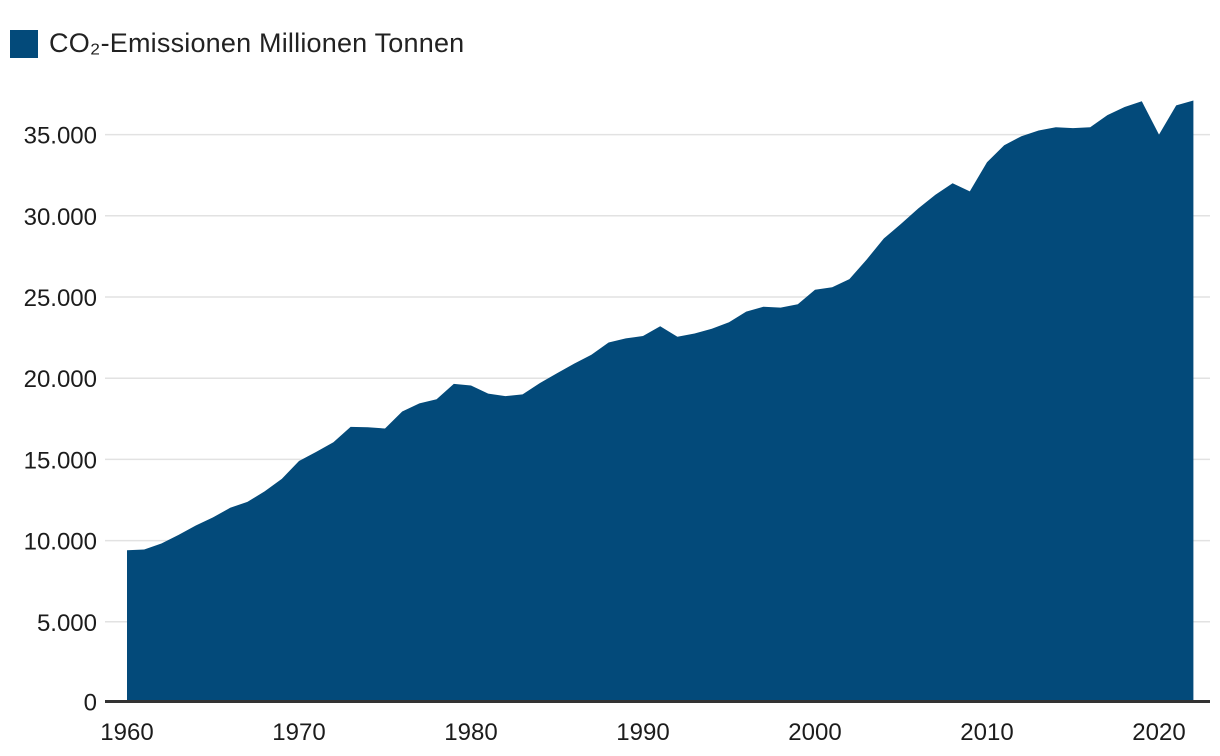  Describe the element at coordinates (60, 460) in the screenshot. I see `y-tick-label: 15.000` at that location.